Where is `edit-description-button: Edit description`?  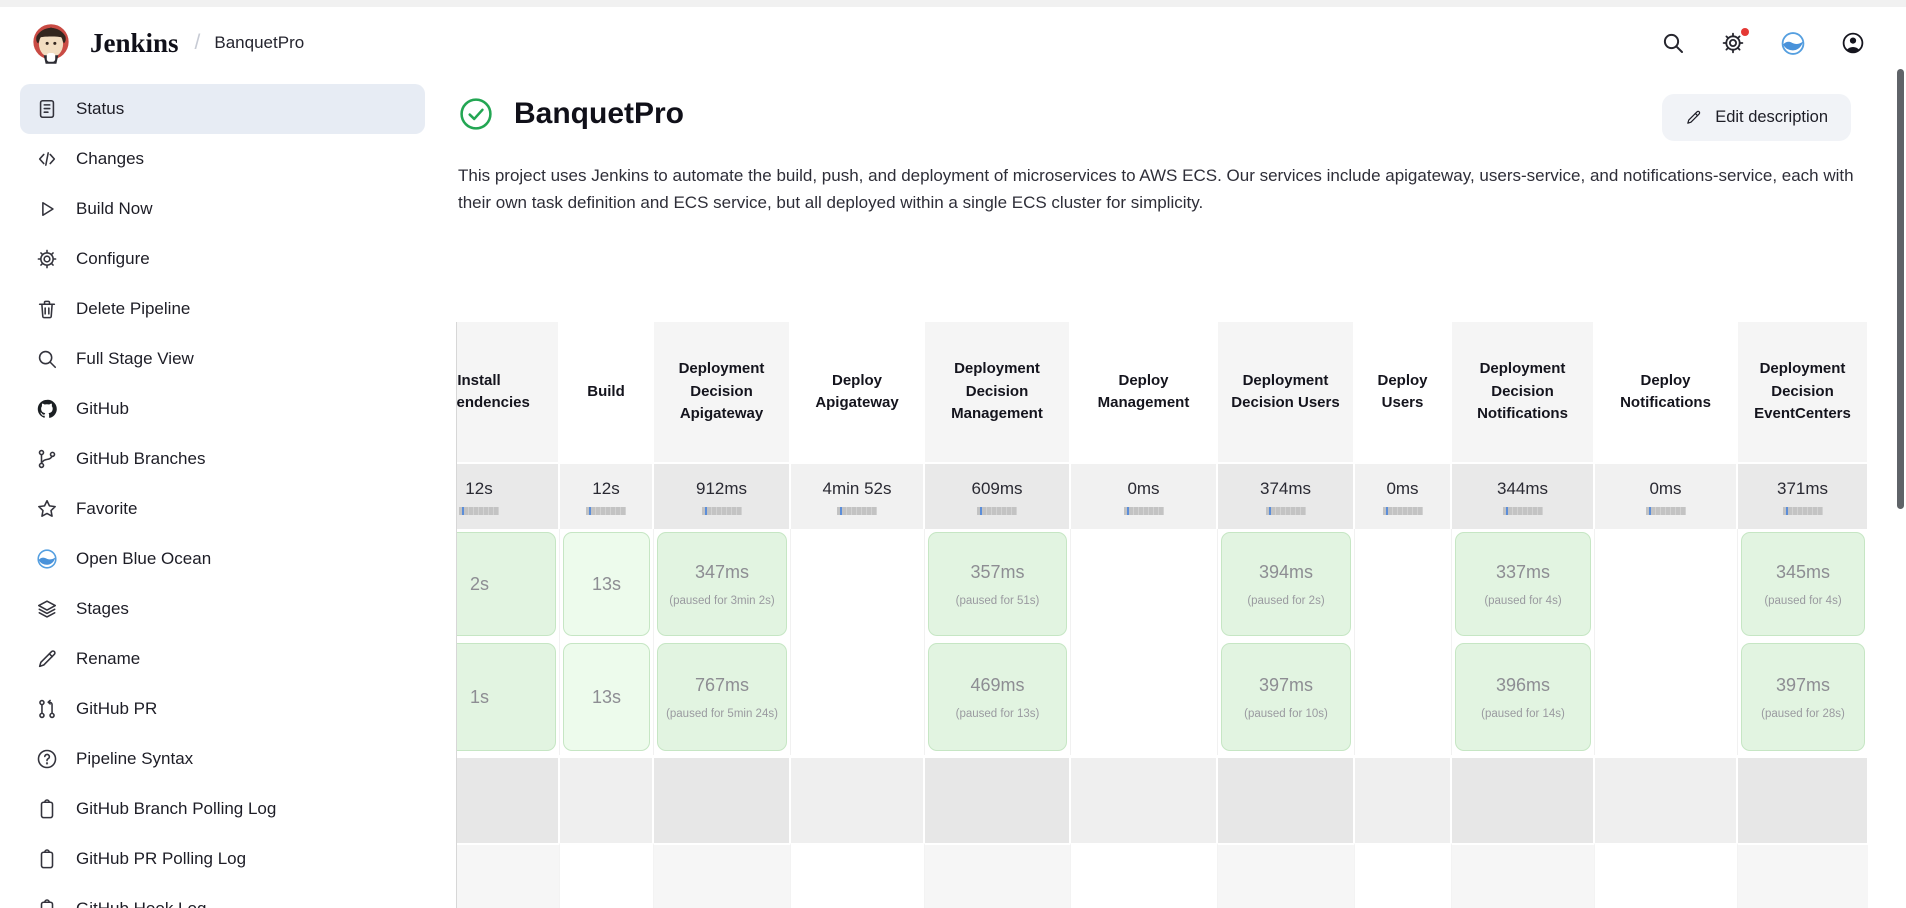 edit-description-button: Edit description is located at coordinates (1756, 117).